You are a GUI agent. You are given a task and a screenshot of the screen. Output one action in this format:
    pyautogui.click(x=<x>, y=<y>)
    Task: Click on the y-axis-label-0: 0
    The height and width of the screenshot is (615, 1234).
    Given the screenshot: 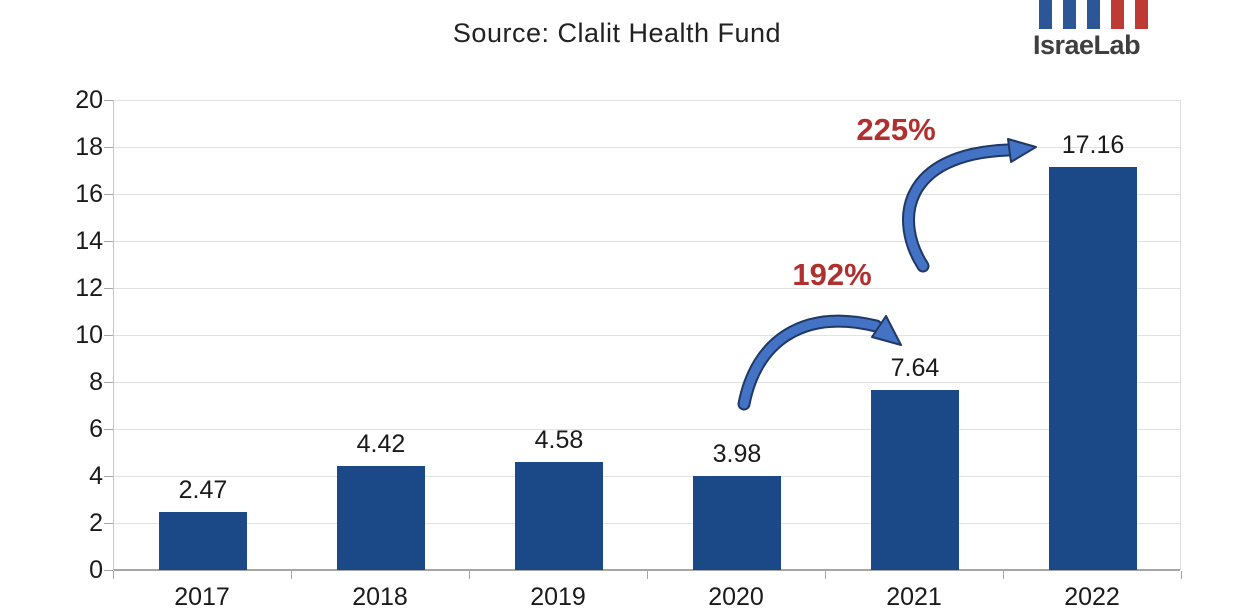 What is the action you would take?
    pyautogui.click(x=96, y=570)
    